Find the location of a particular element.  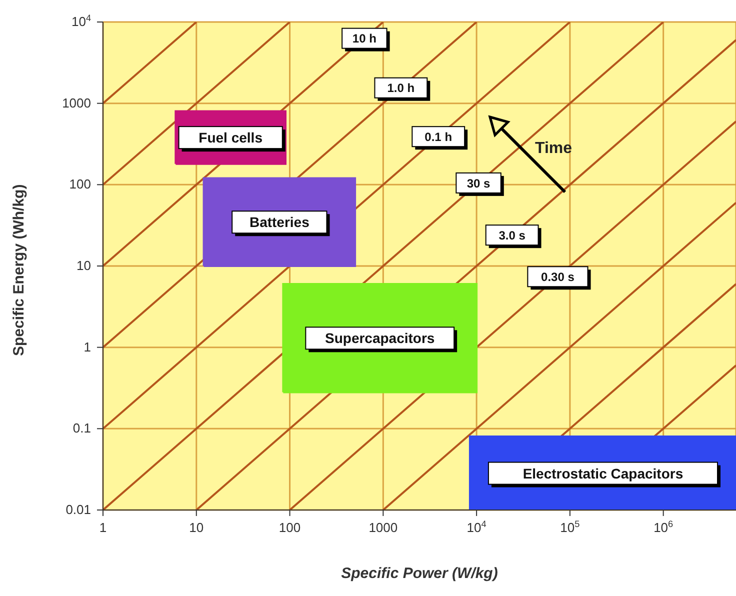

y-tick-label: 10 is located at coordinates (83, 265).